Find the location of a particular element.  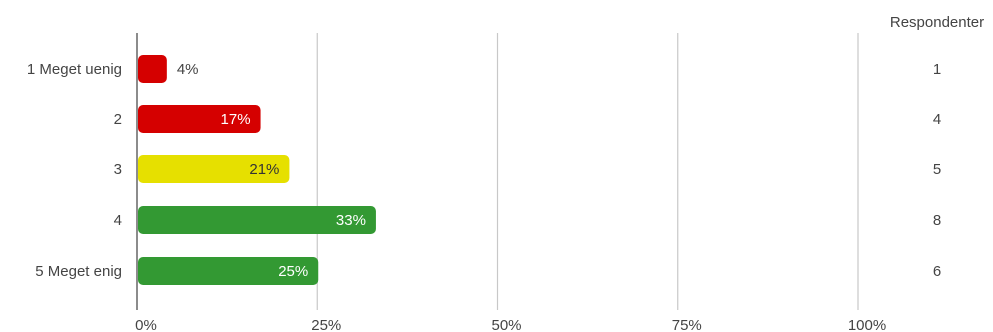

respondents-value: 5 is located at coordinates (937, 169).